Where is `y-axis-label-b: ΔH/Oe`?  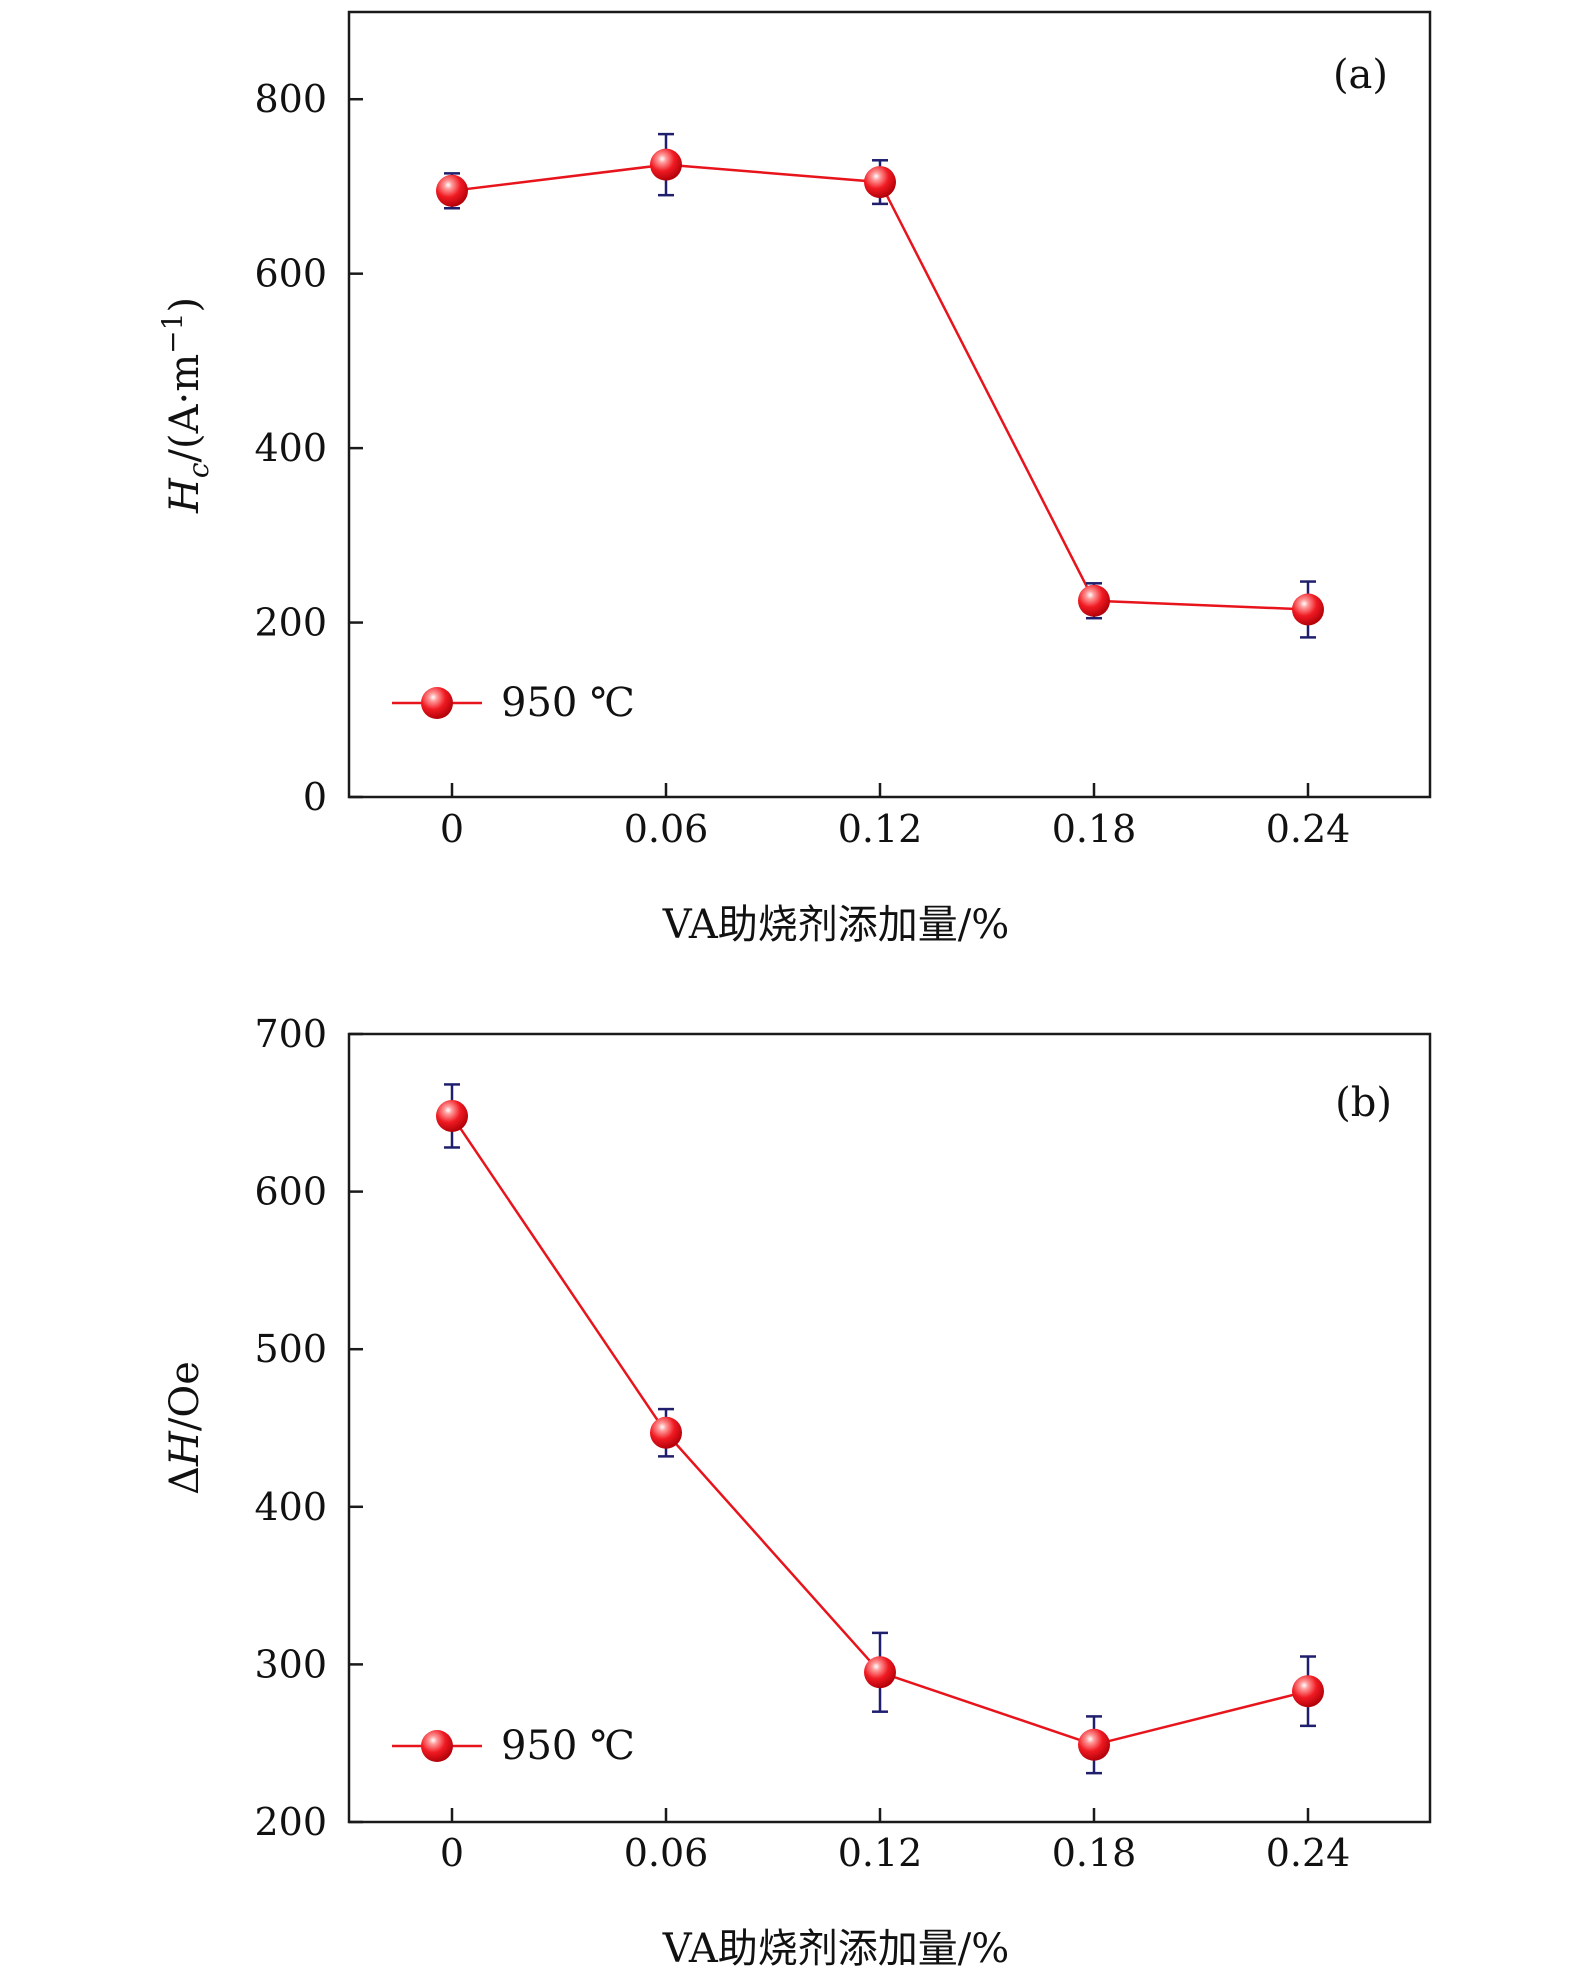
y-axis-label-b: ΔH/Oe is located at coordinates (185, 1428).